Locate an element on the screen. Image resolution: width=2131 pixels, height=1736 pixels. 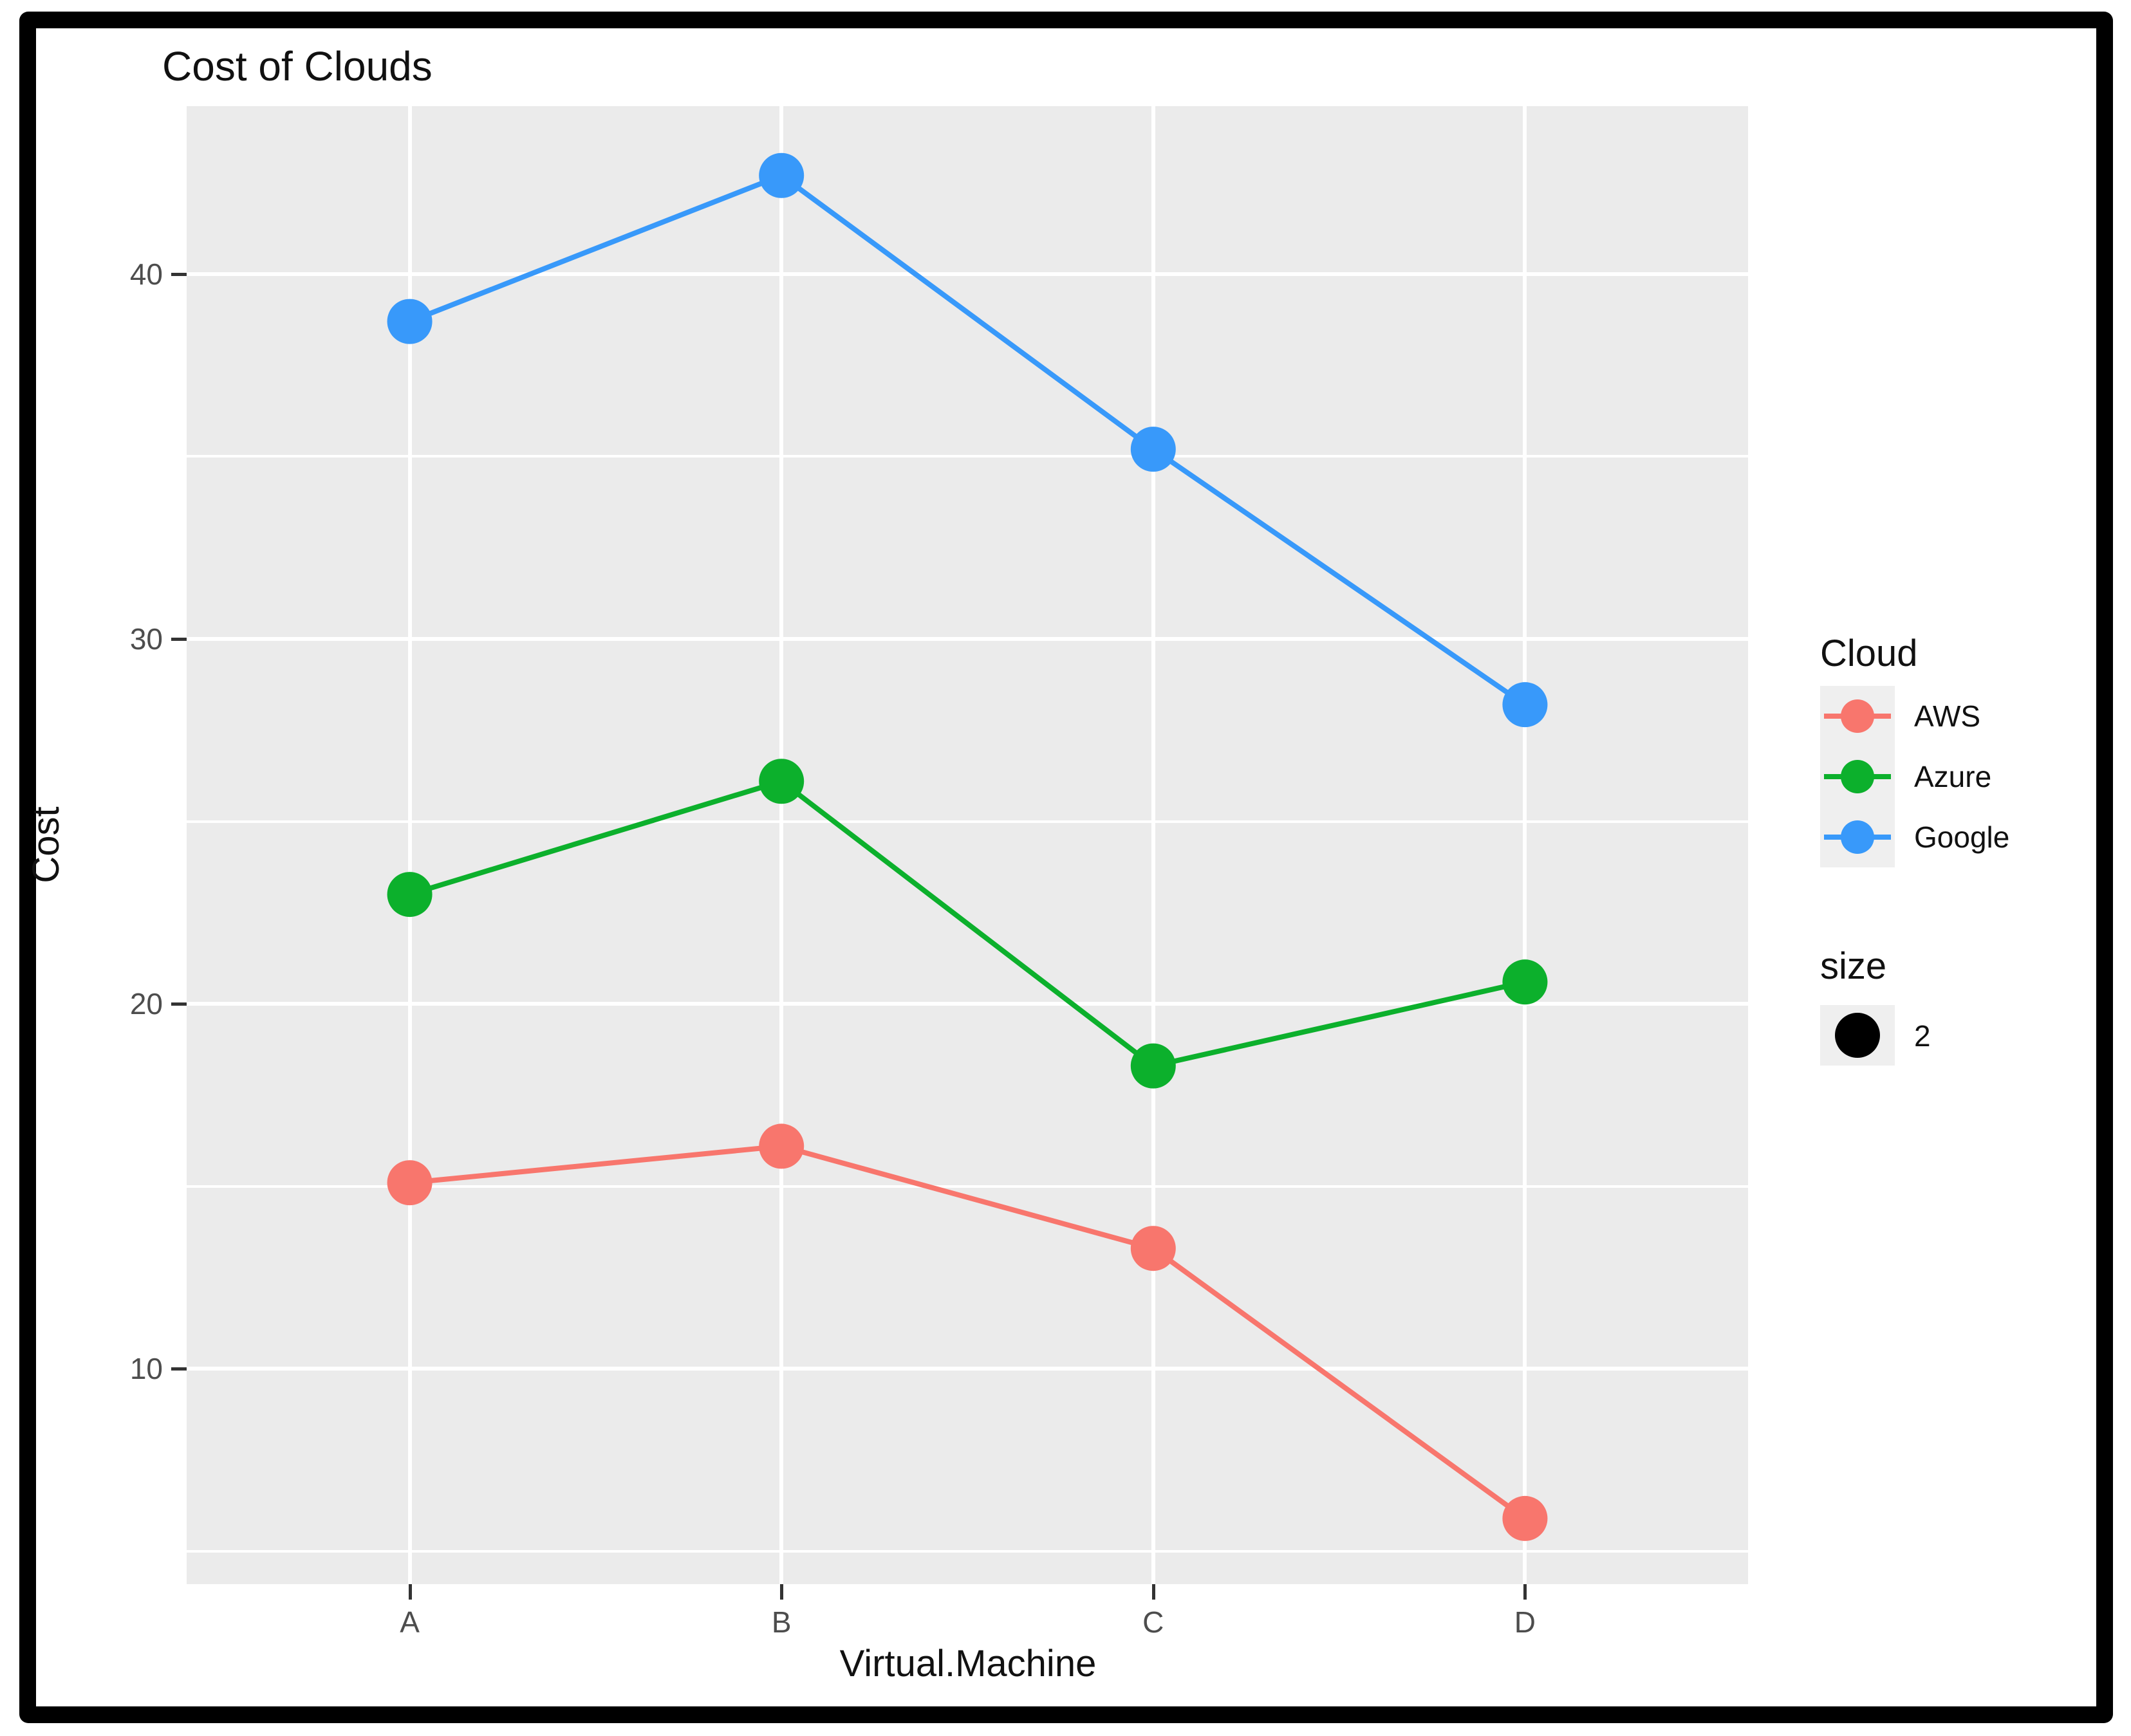
x-tick-label: A is located at coordinates (410, 1622).